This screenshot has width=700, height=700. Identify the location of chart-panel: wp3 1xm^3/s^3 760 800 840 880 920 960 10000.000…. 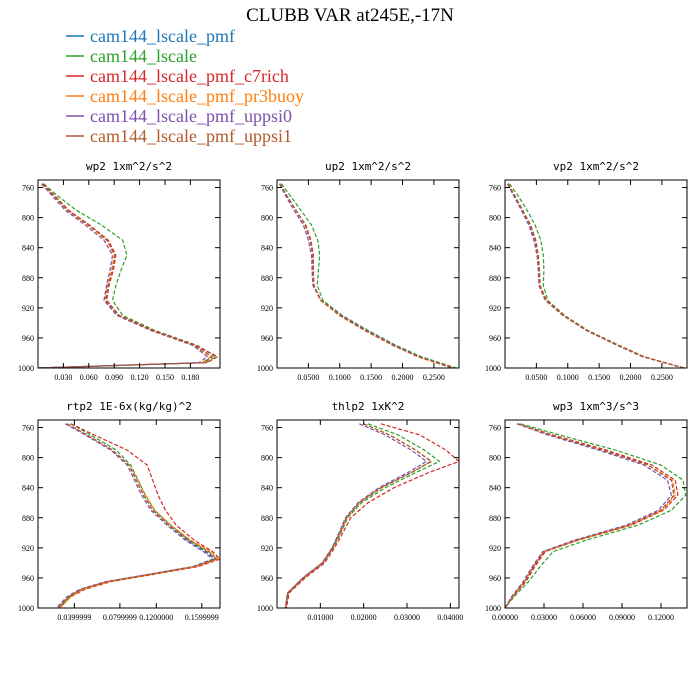
(586, 511).